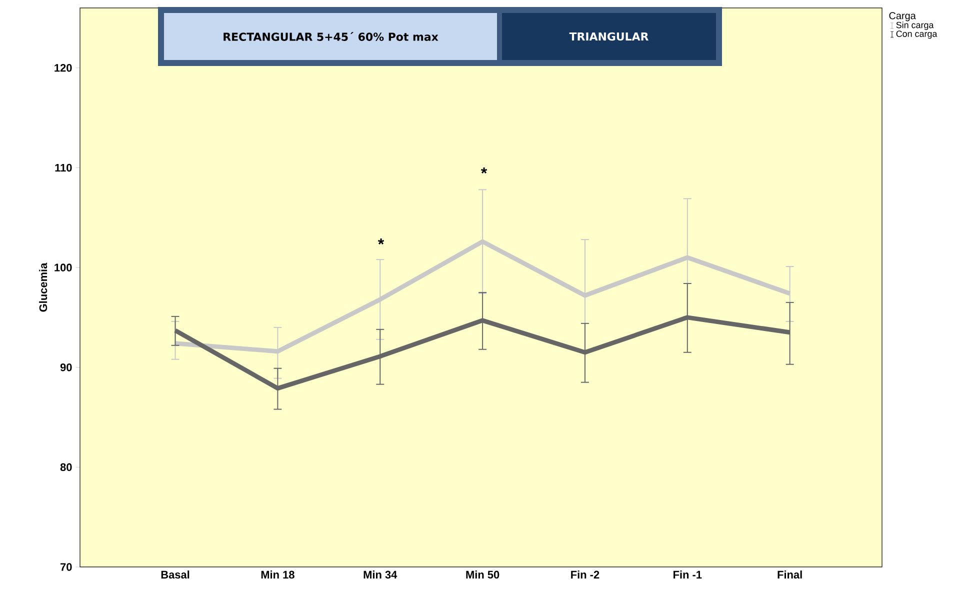 The height and width of the screenshot is (600, 972). Describe the element at coordinates (483, 574) in the screenshot. I see `x-tick-label: Min 50` at that location.